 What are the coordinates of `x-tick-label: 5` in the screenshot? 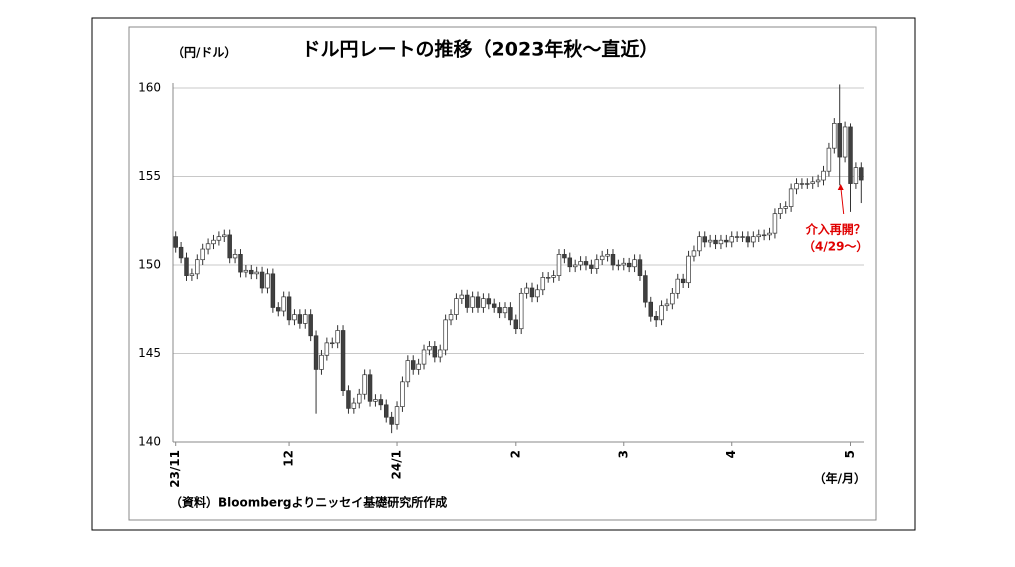 It's located at (850, 454).